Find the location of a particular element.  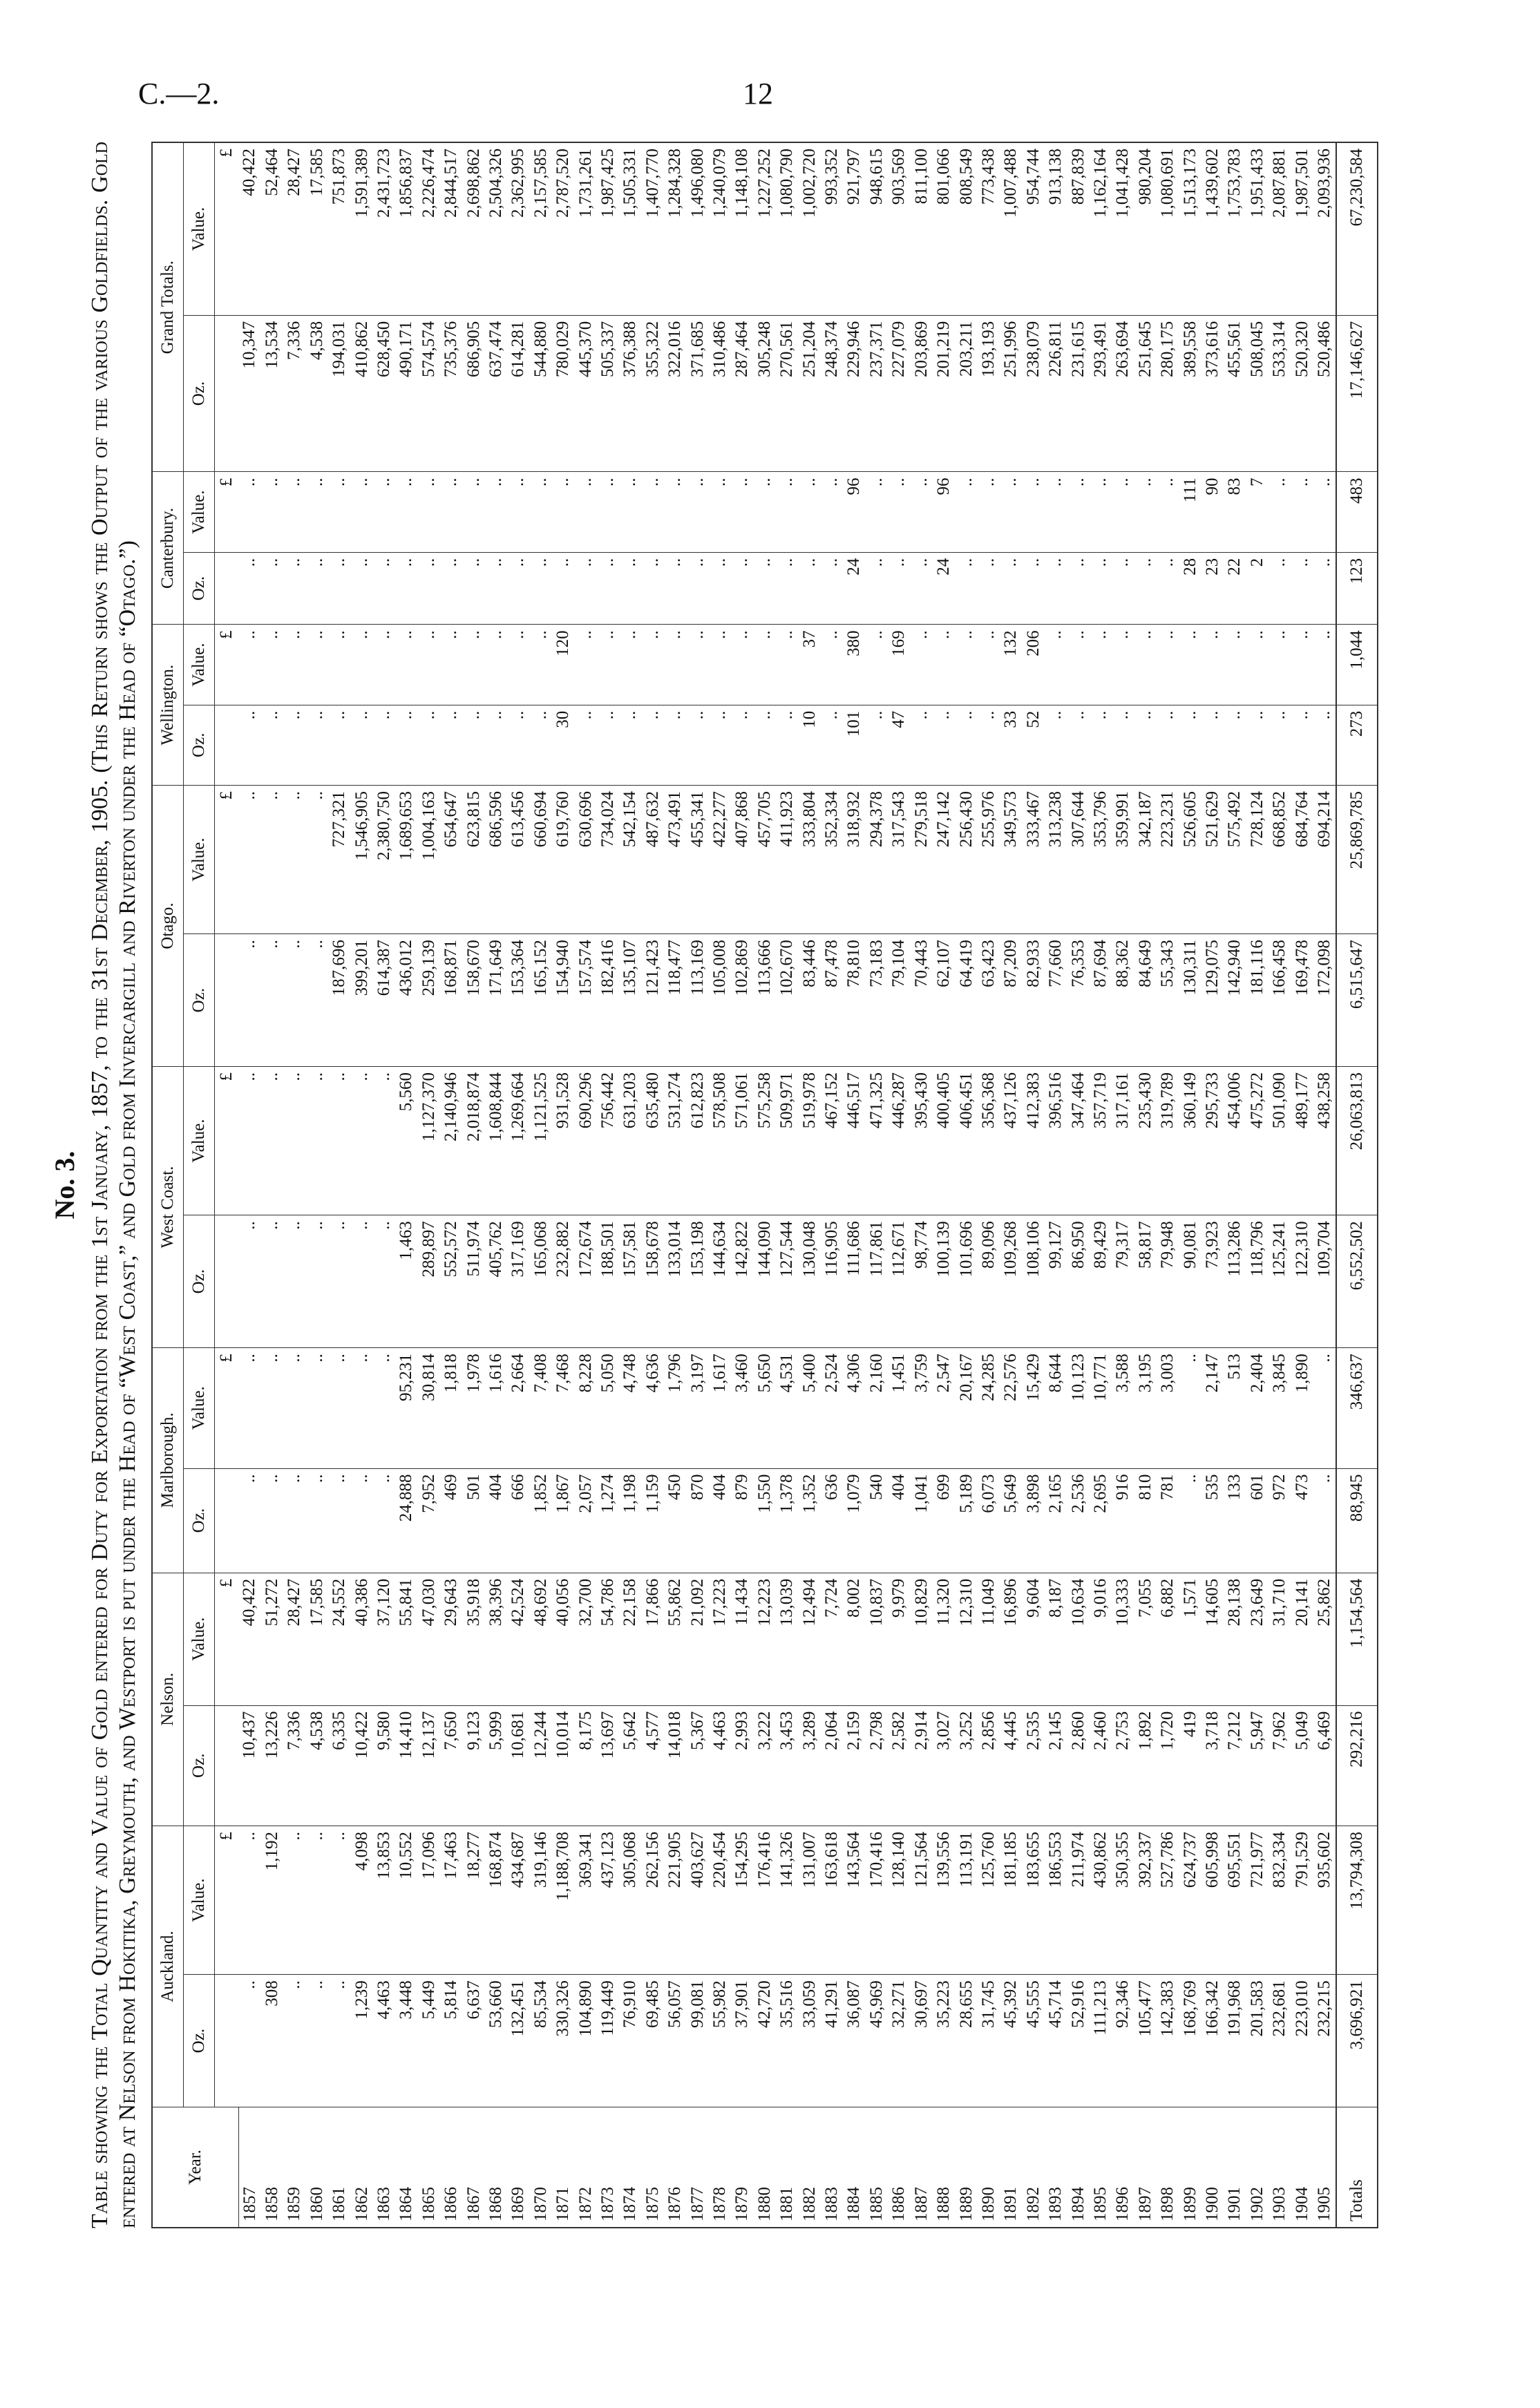

oz-cell: 3,289 is located at coordinates (810, 1765).